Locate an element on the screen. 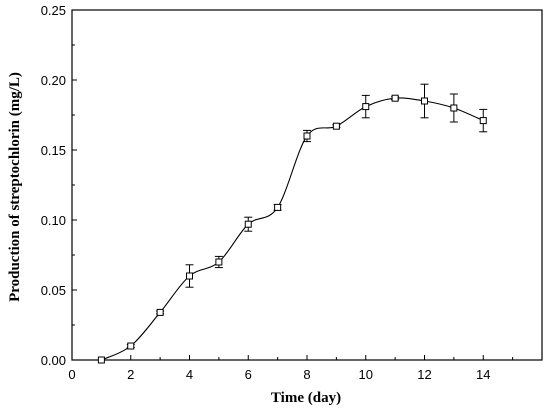 The height and width of the screenshot is (408, 550). x-axis-title: Time (day) is located at coordinates (306, 398).